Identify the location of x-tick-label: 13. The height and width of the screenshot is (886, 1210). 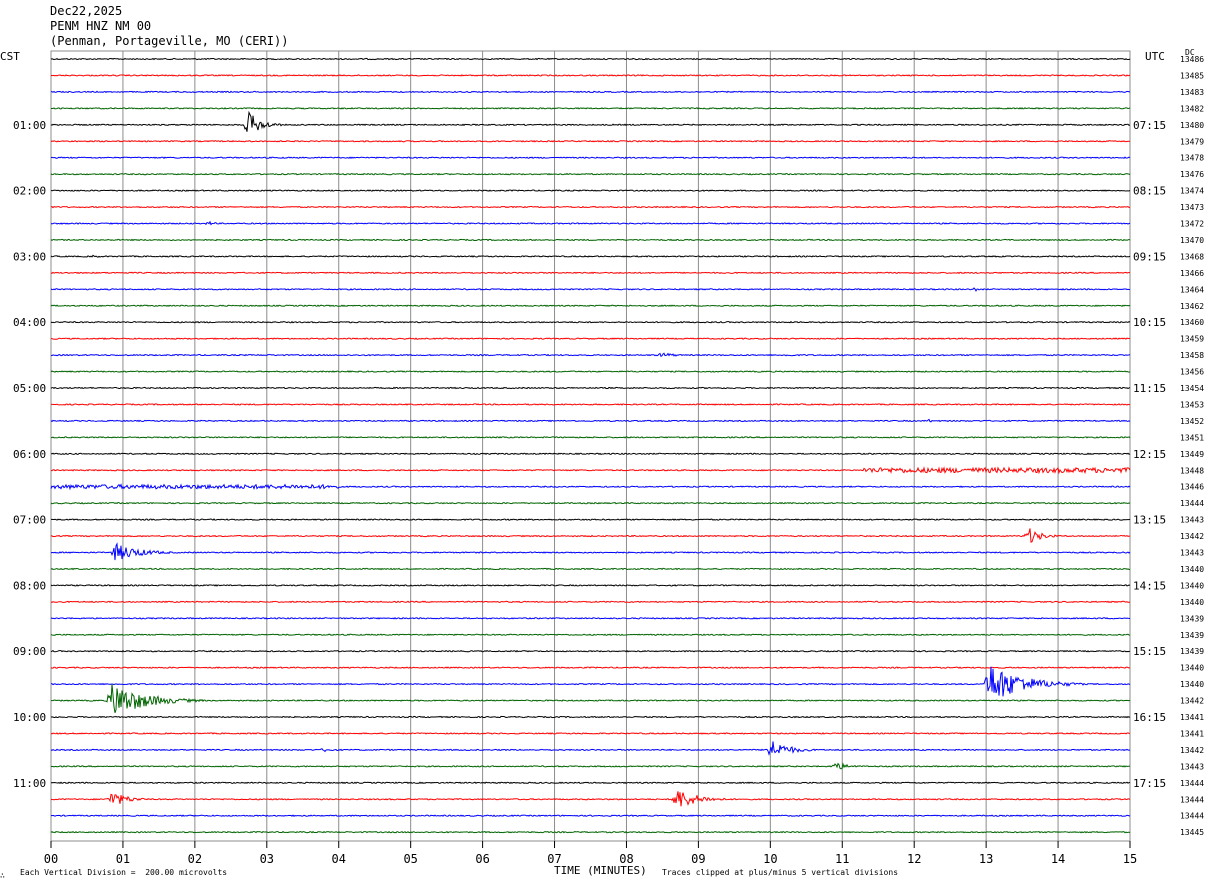
(986, 859).